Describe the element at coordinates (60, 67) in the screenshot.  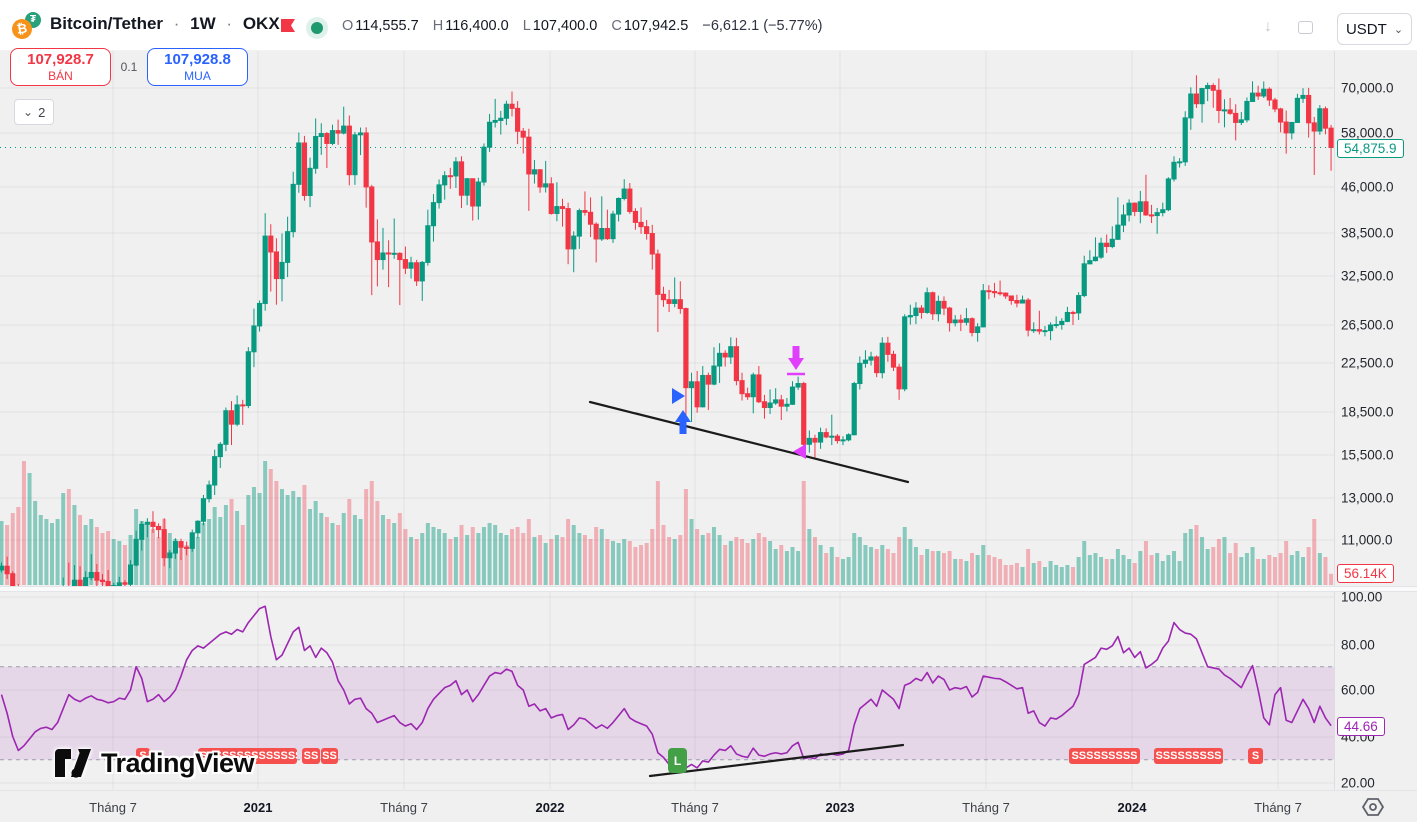
I see `sell-button: 107,928.7 BÁN` at that location.